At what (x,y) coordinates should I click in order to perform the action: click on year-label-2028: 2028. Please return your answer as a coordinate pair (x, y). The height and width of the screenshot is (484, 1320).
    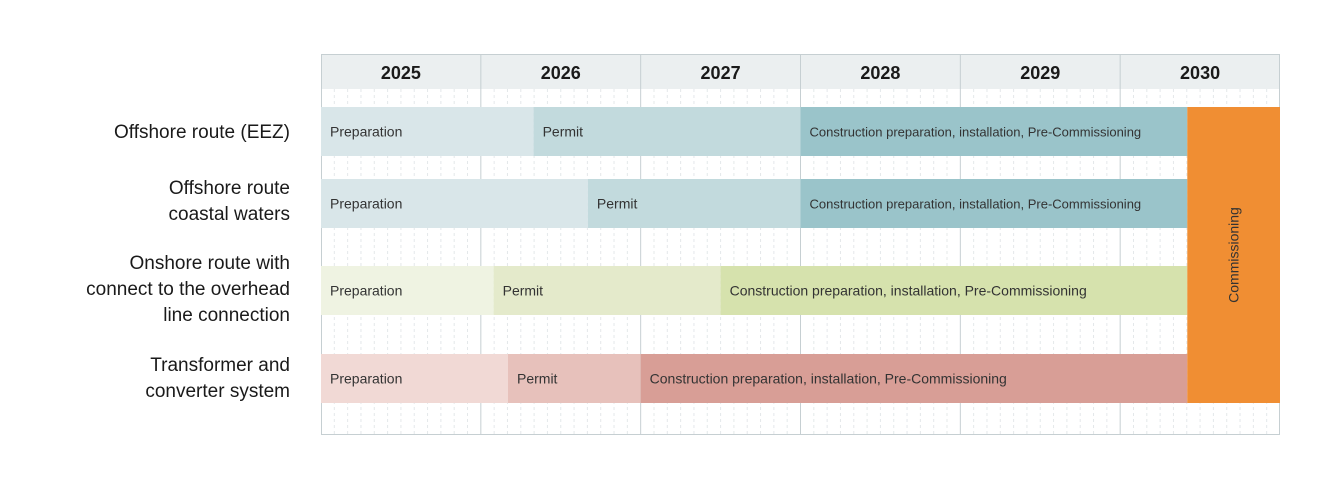
    Looking at the image, I should click on (880, 73).